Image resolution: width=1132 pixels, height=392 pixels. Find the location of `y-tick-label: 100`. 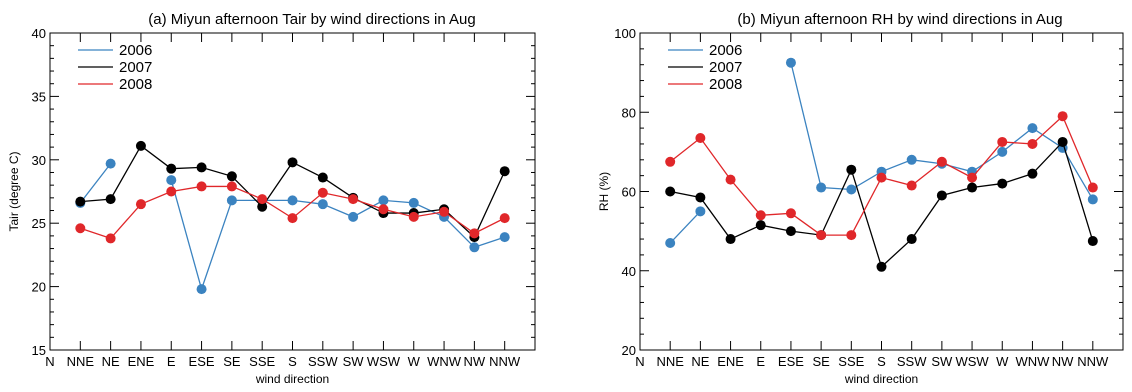

y-tick-label: 100 is located at coordinates (625, 33).